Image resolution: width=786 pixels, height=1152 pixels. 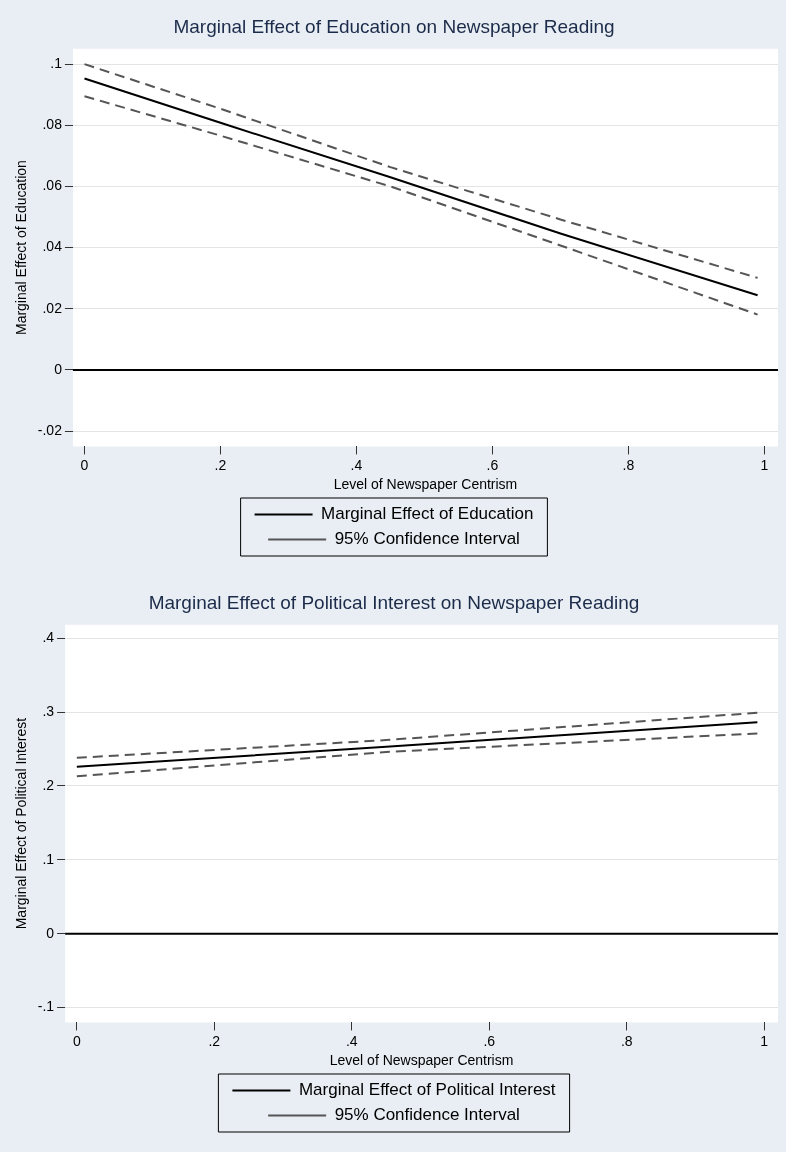 What do you see at coordinates (50, 429) in the screenshot?
I see `y-tick-label: -.02` at bounding box center [50, 429].